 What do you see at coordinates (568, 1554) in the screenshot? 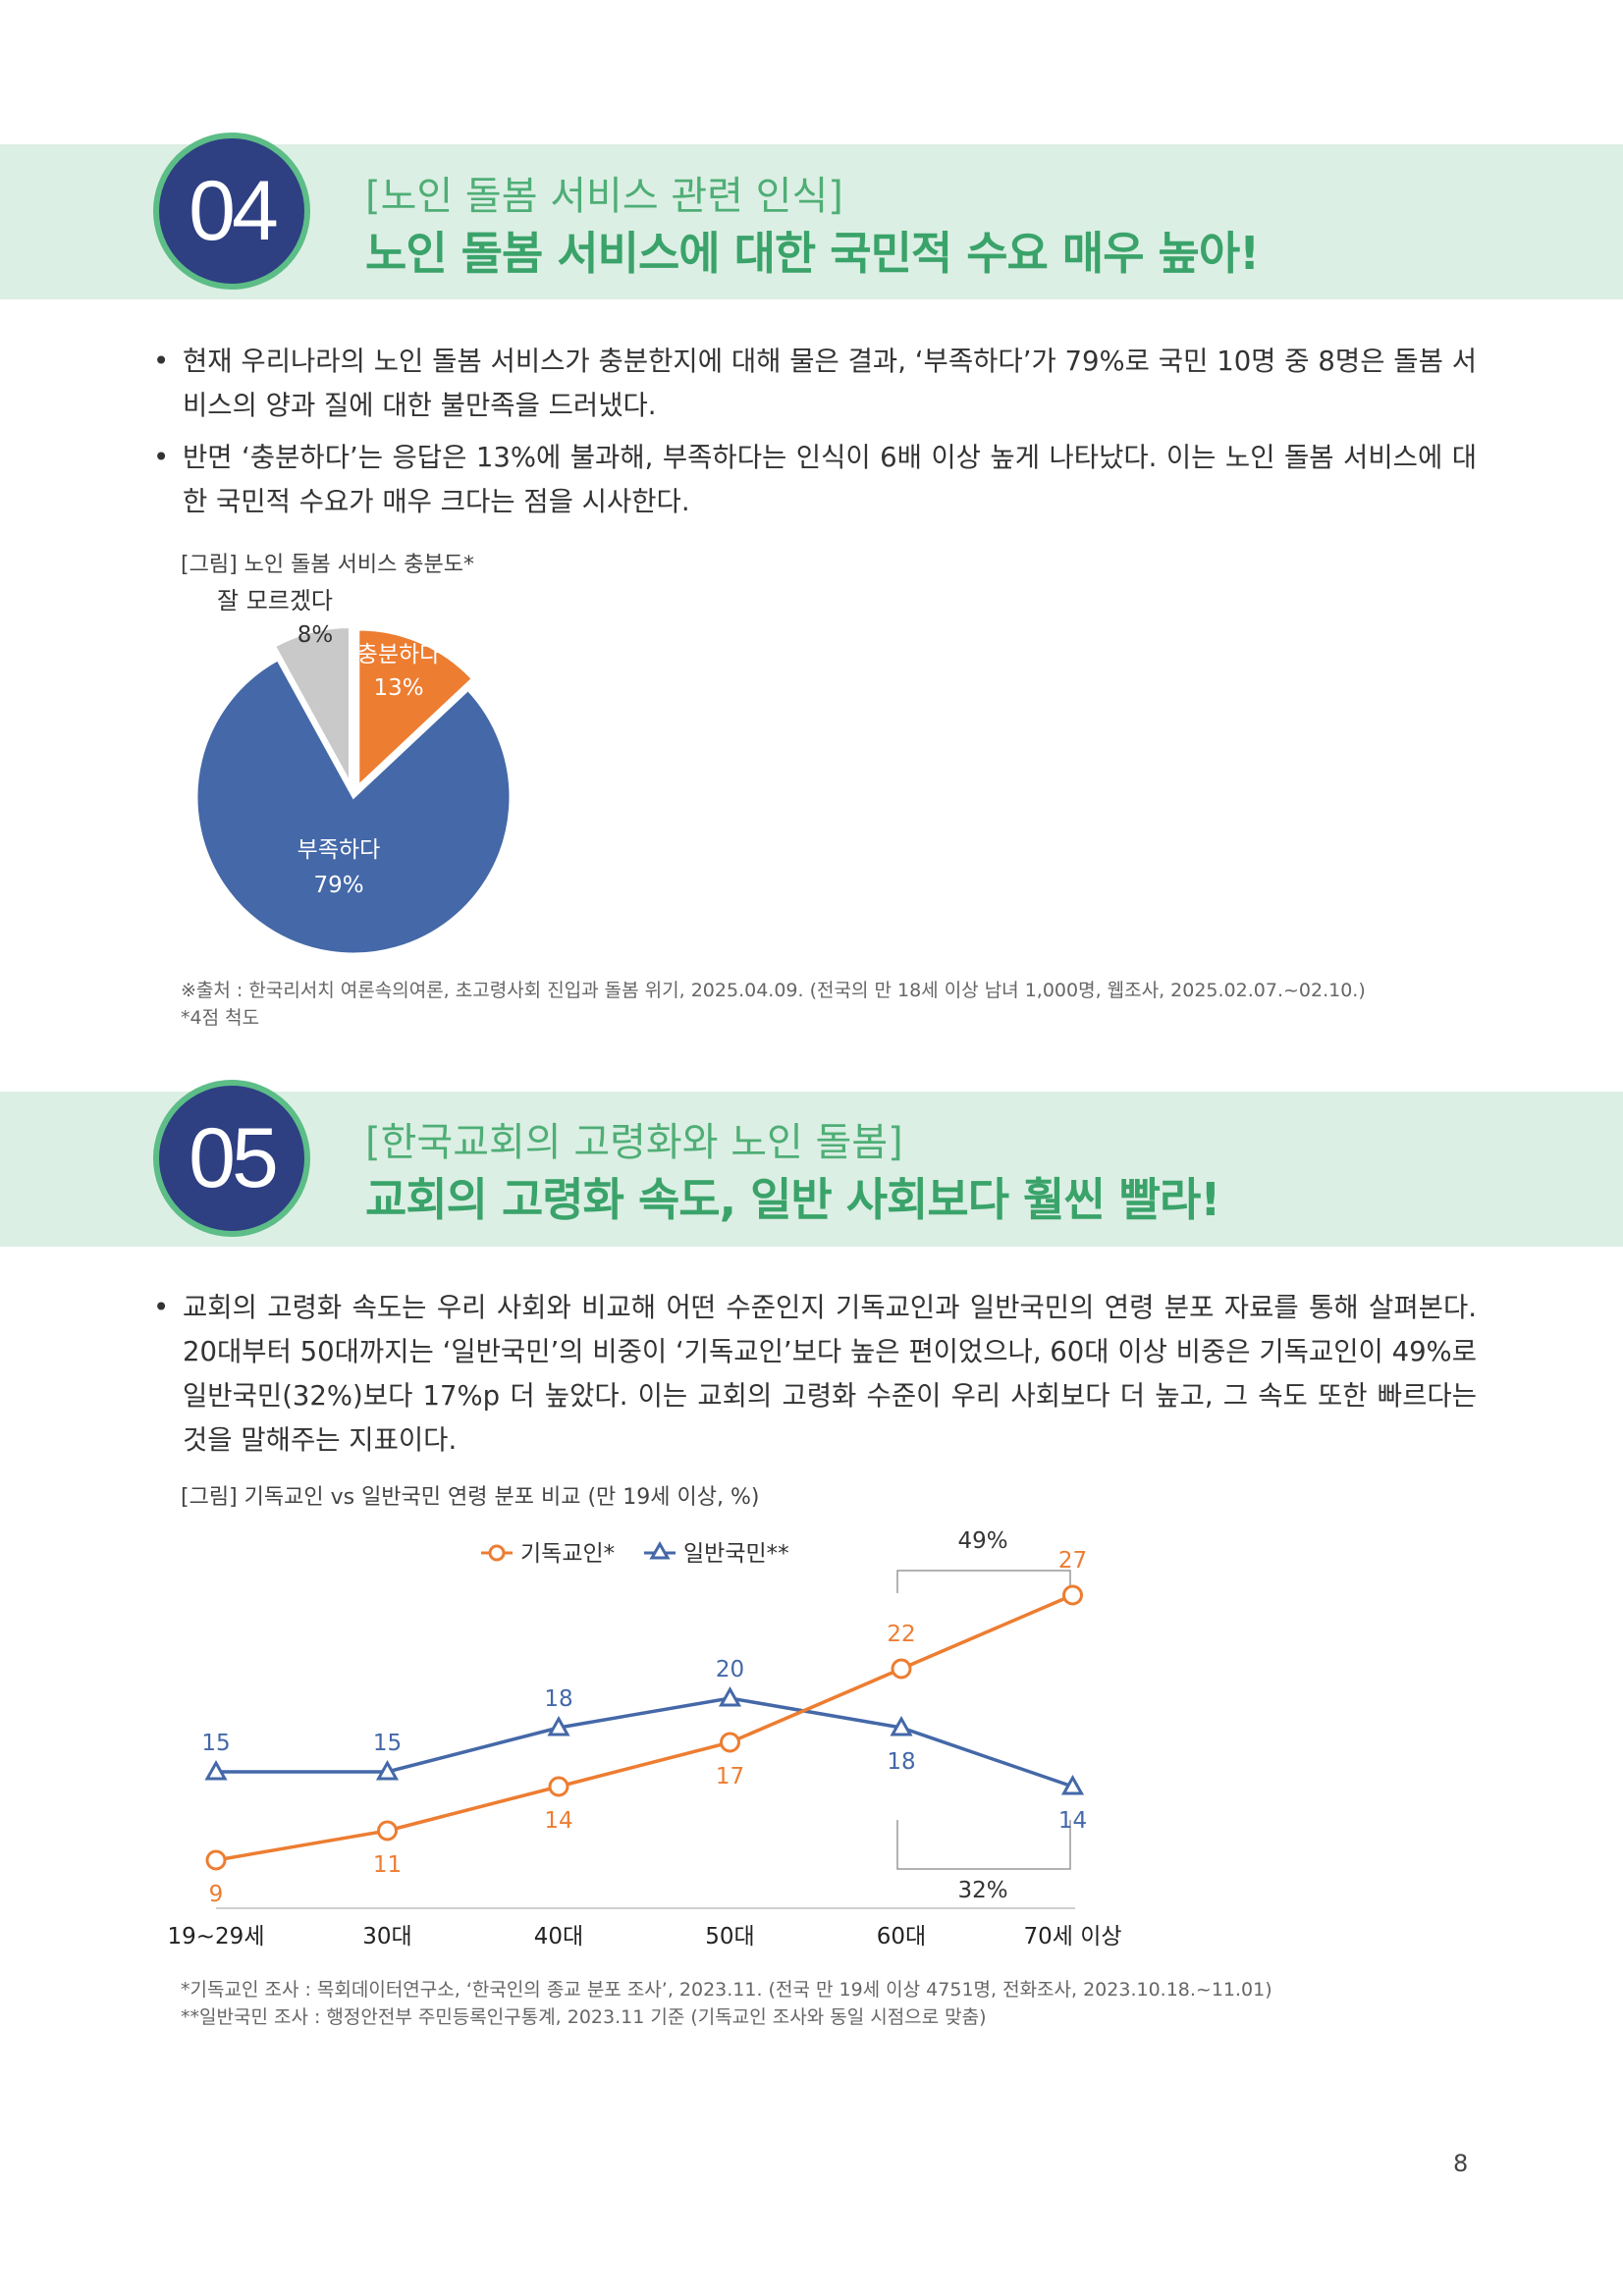
I see `legend-label-christian: 기독교인*` at bounding box center [568, 1554].